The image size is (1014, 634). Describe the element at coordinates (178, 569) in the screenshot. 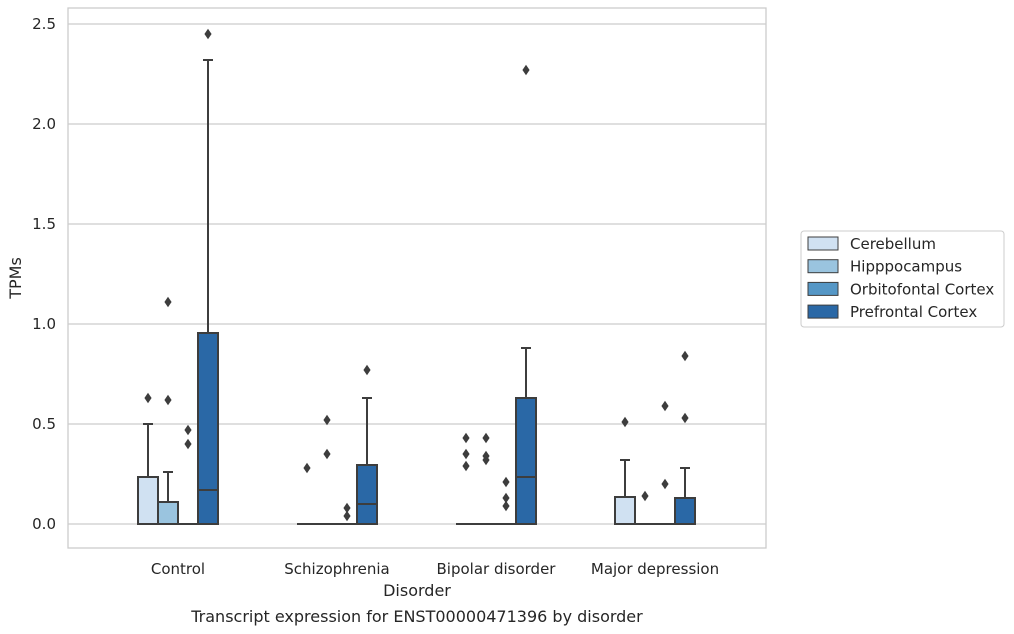

I see `x-tick-label: Control` at that location.